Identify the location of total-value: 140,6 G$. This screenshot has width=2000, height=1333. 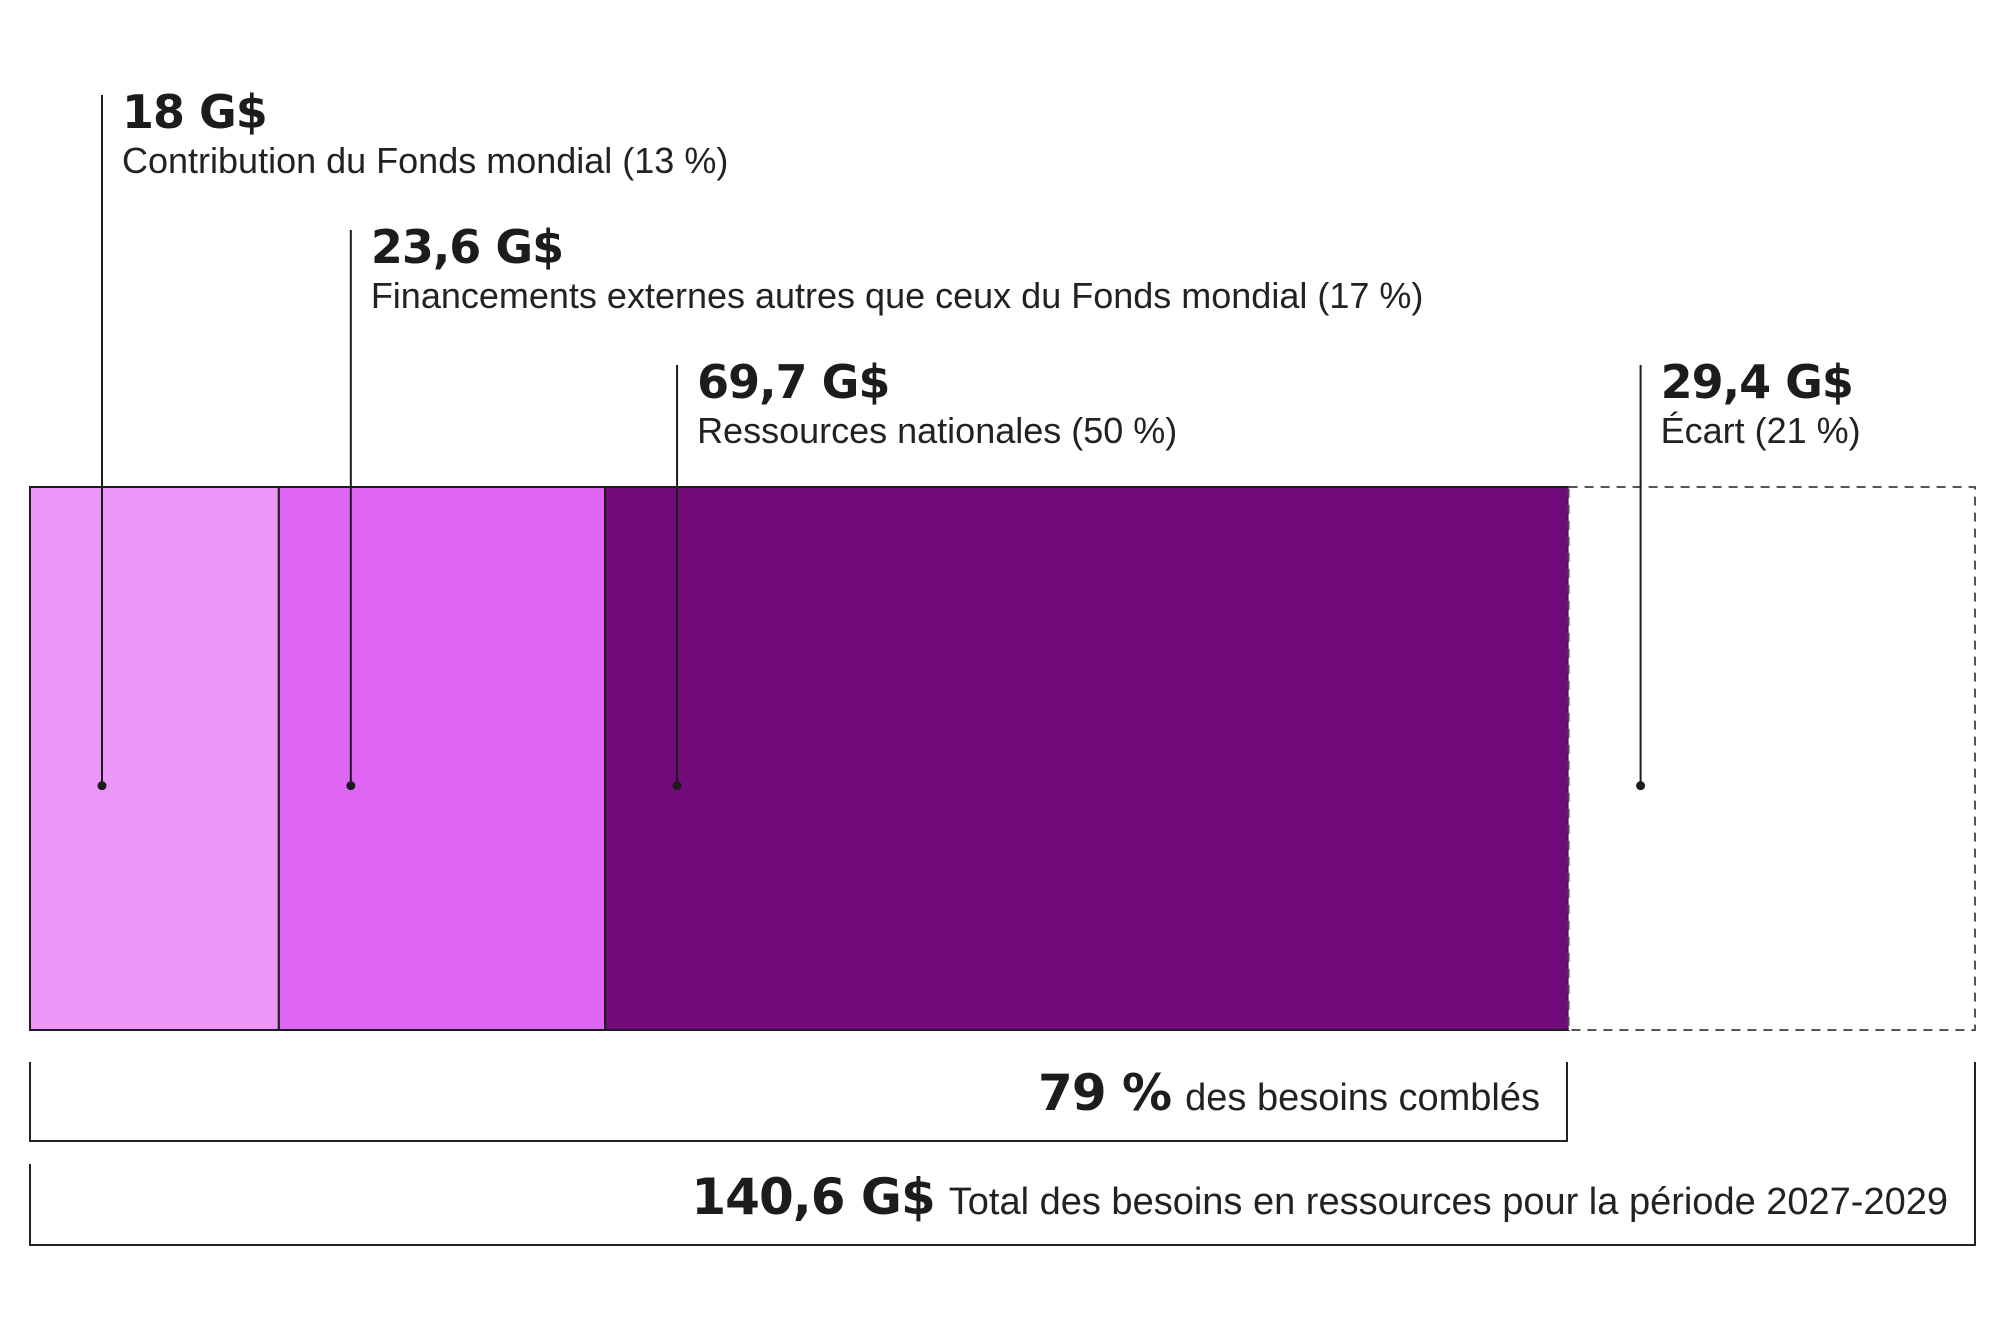
(812, 1197).